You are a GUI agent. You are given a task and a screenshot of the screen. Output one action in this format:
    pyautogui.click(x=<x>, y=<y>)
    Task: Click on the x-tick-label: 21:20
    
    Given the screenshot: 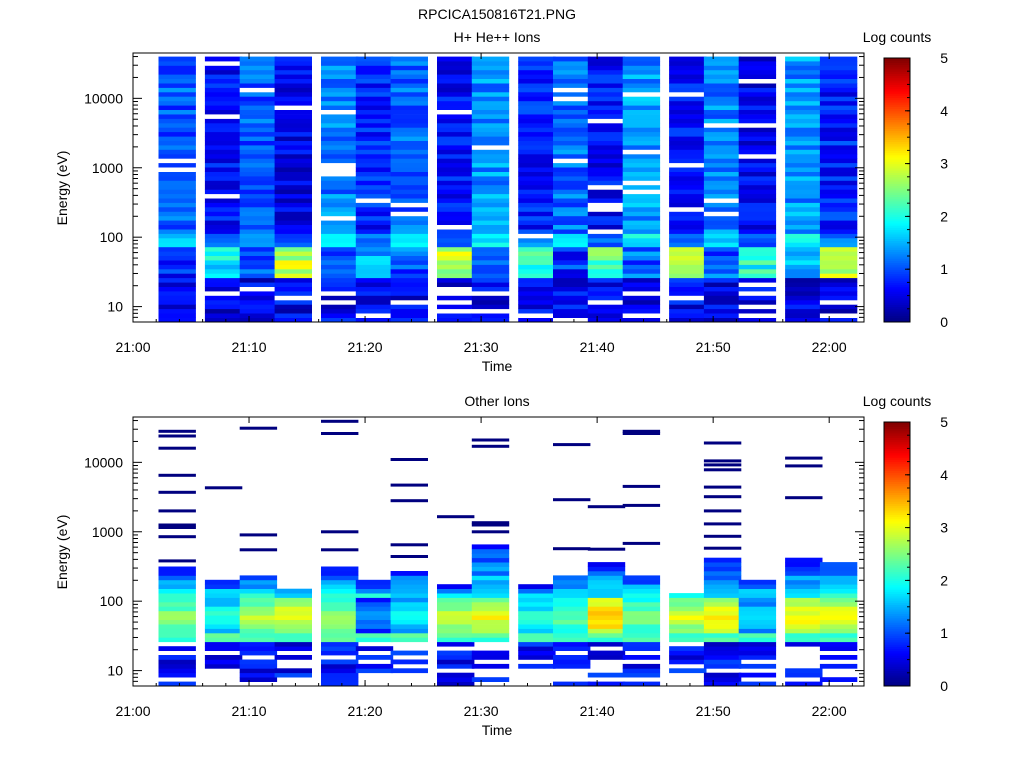 What is the action you would take?
    pyautogui.click(x=365, y=711)
    